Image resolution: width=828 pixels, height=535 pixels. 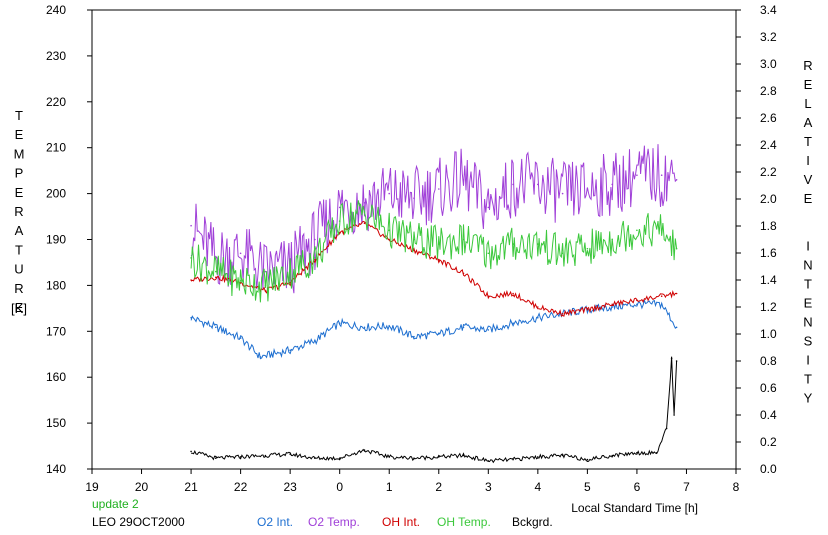 What do you see at coordinates (138, 522) in the screenshot?
I see `station-text: LEO 29OCT2000` at bounding box center [138, 522].